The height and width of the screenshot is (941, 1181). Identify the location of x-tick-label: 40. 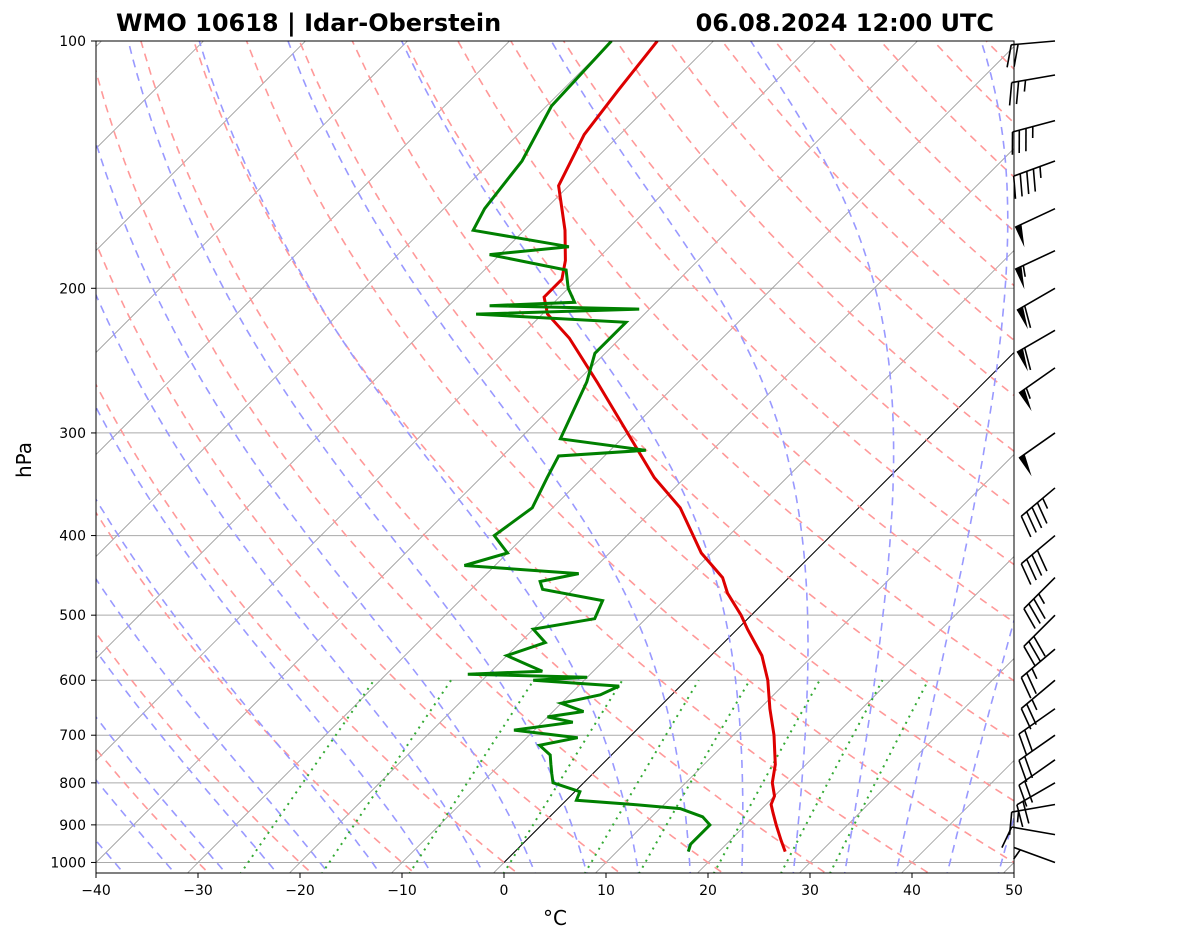
(912, 891).